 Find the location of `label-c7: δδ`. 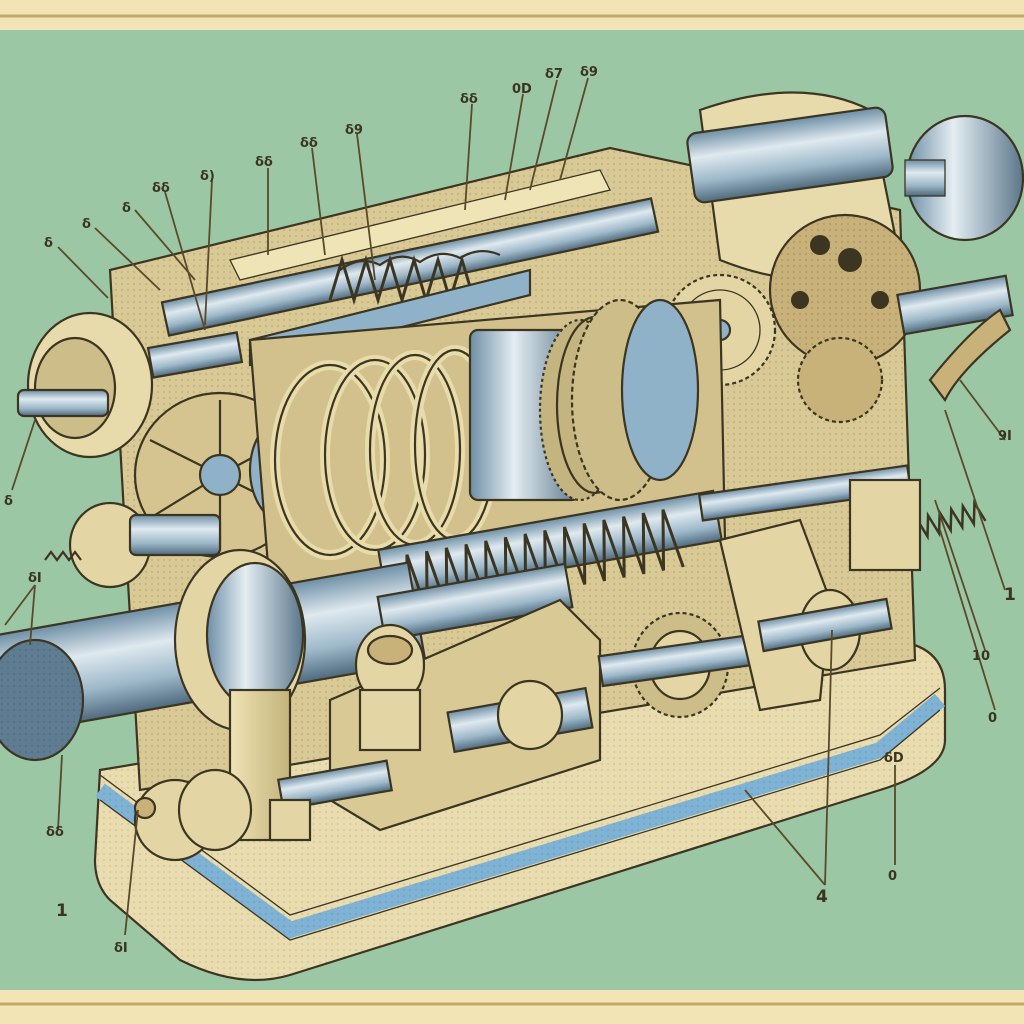

label-c7: δδ is located at coordinates (309, 143).